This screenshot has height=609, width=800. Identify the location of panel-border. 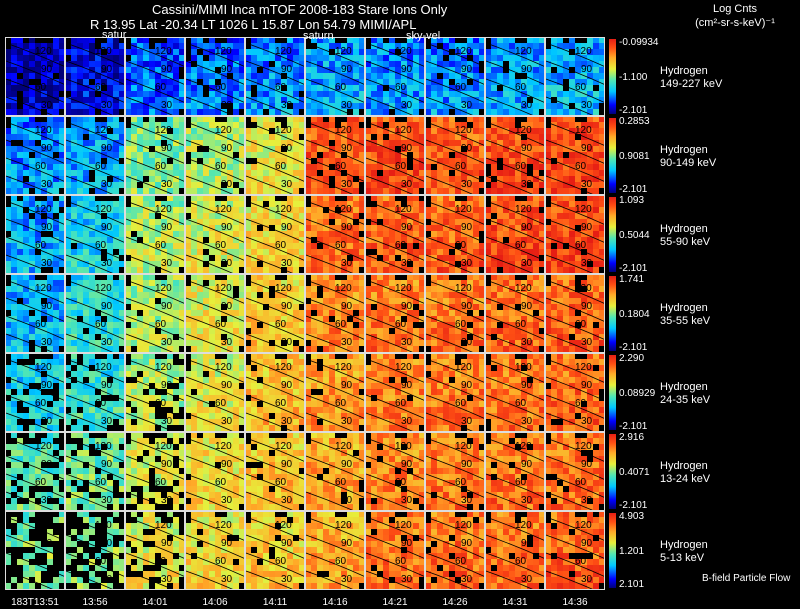
(575, 234).